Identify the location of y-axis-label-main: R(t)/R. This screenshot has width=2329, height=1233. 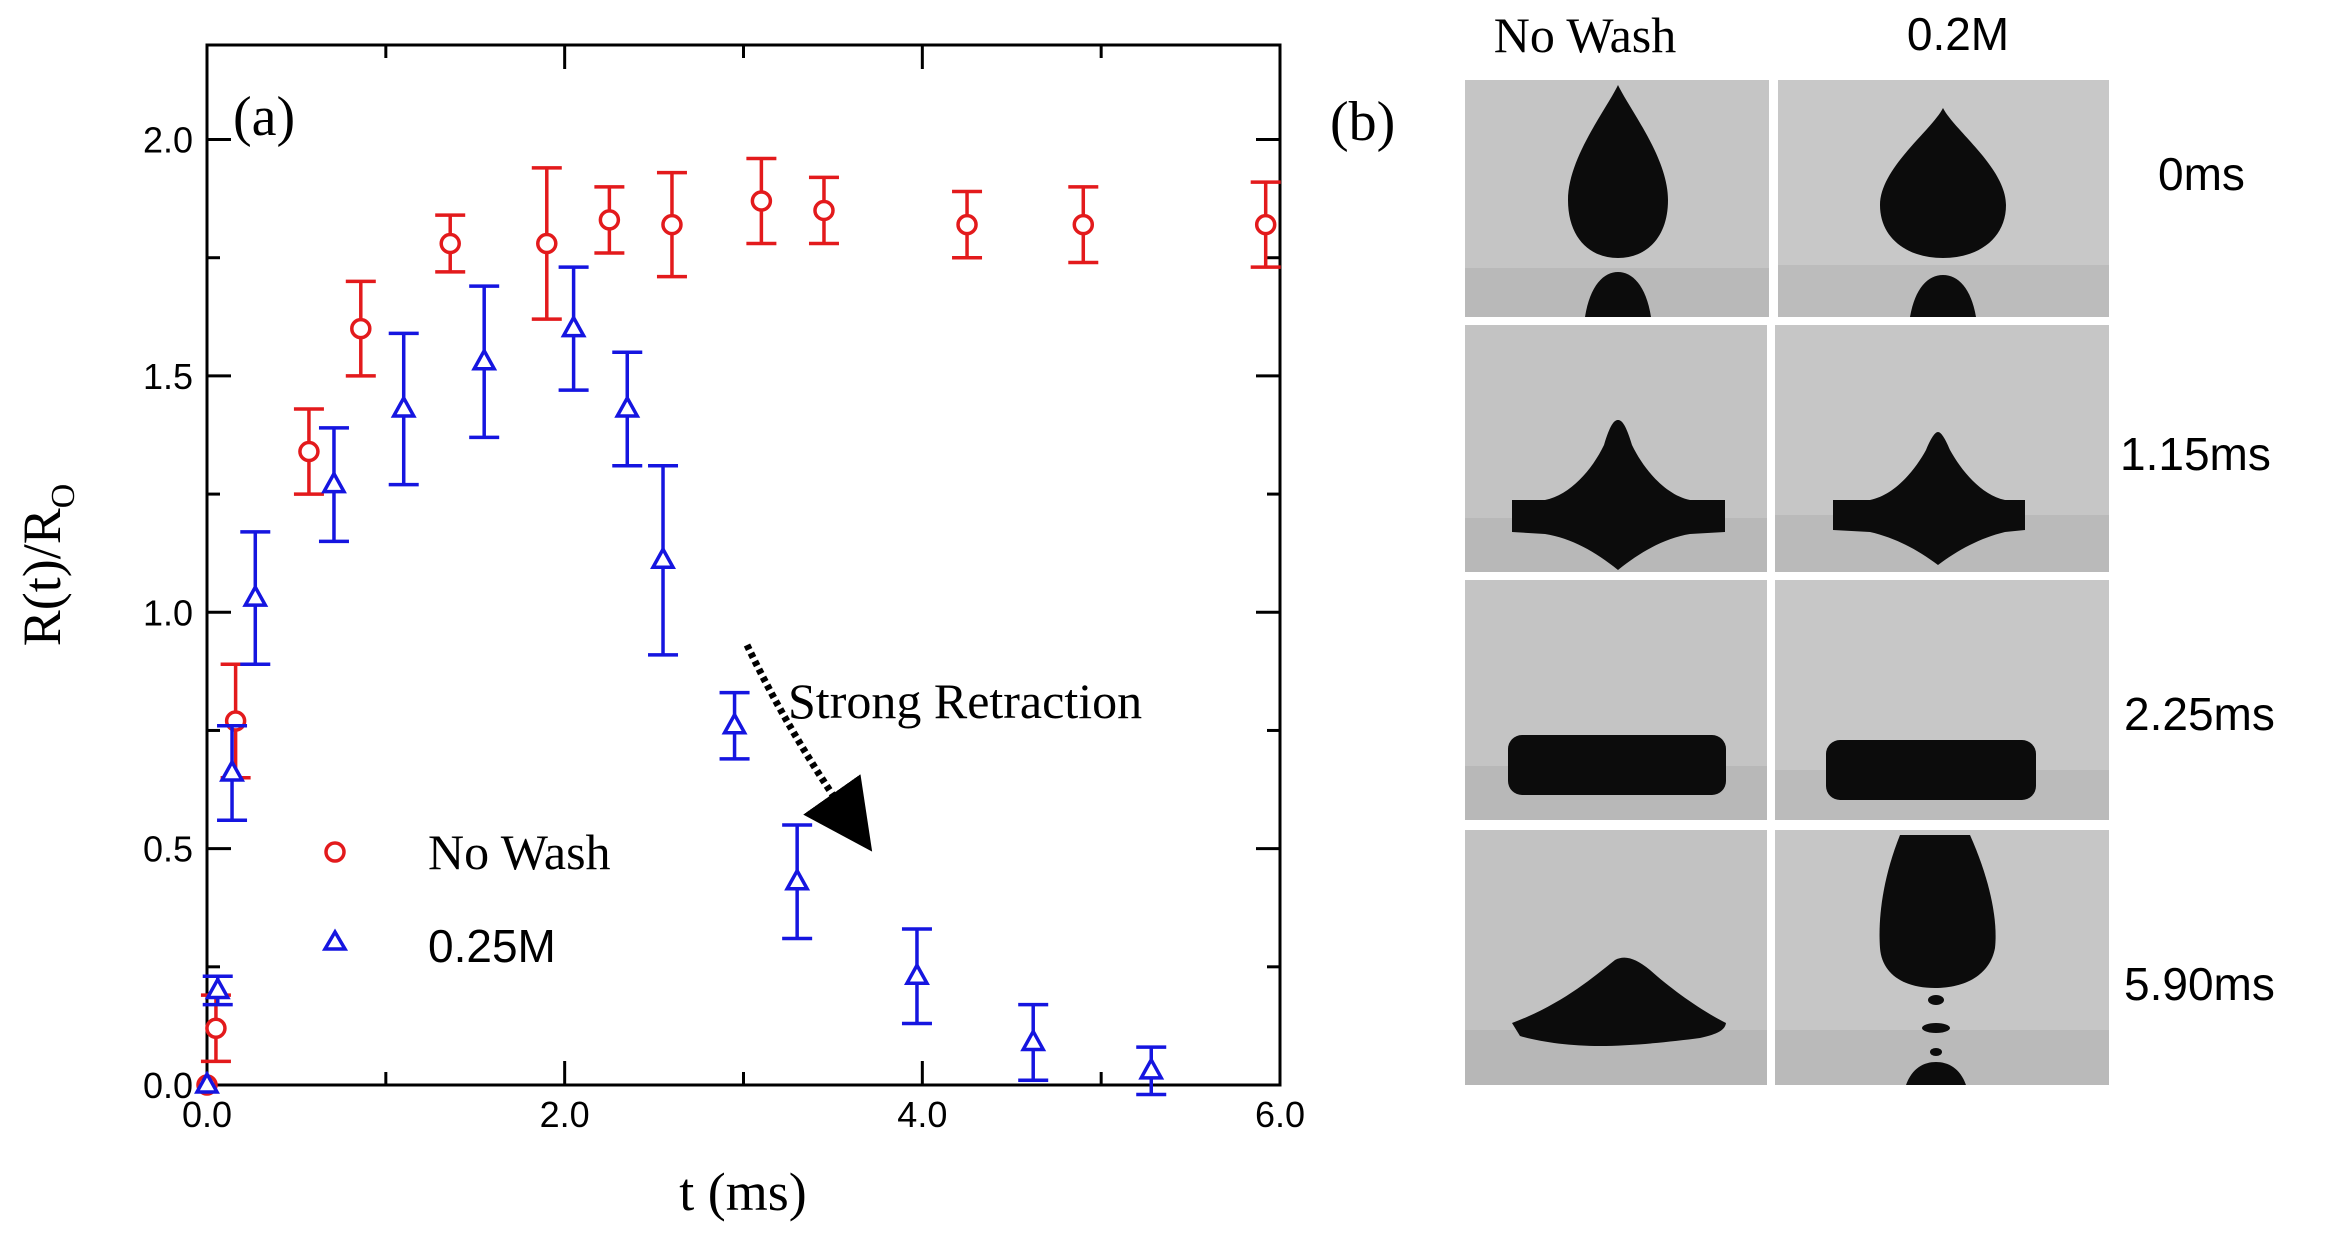
(42, 577).